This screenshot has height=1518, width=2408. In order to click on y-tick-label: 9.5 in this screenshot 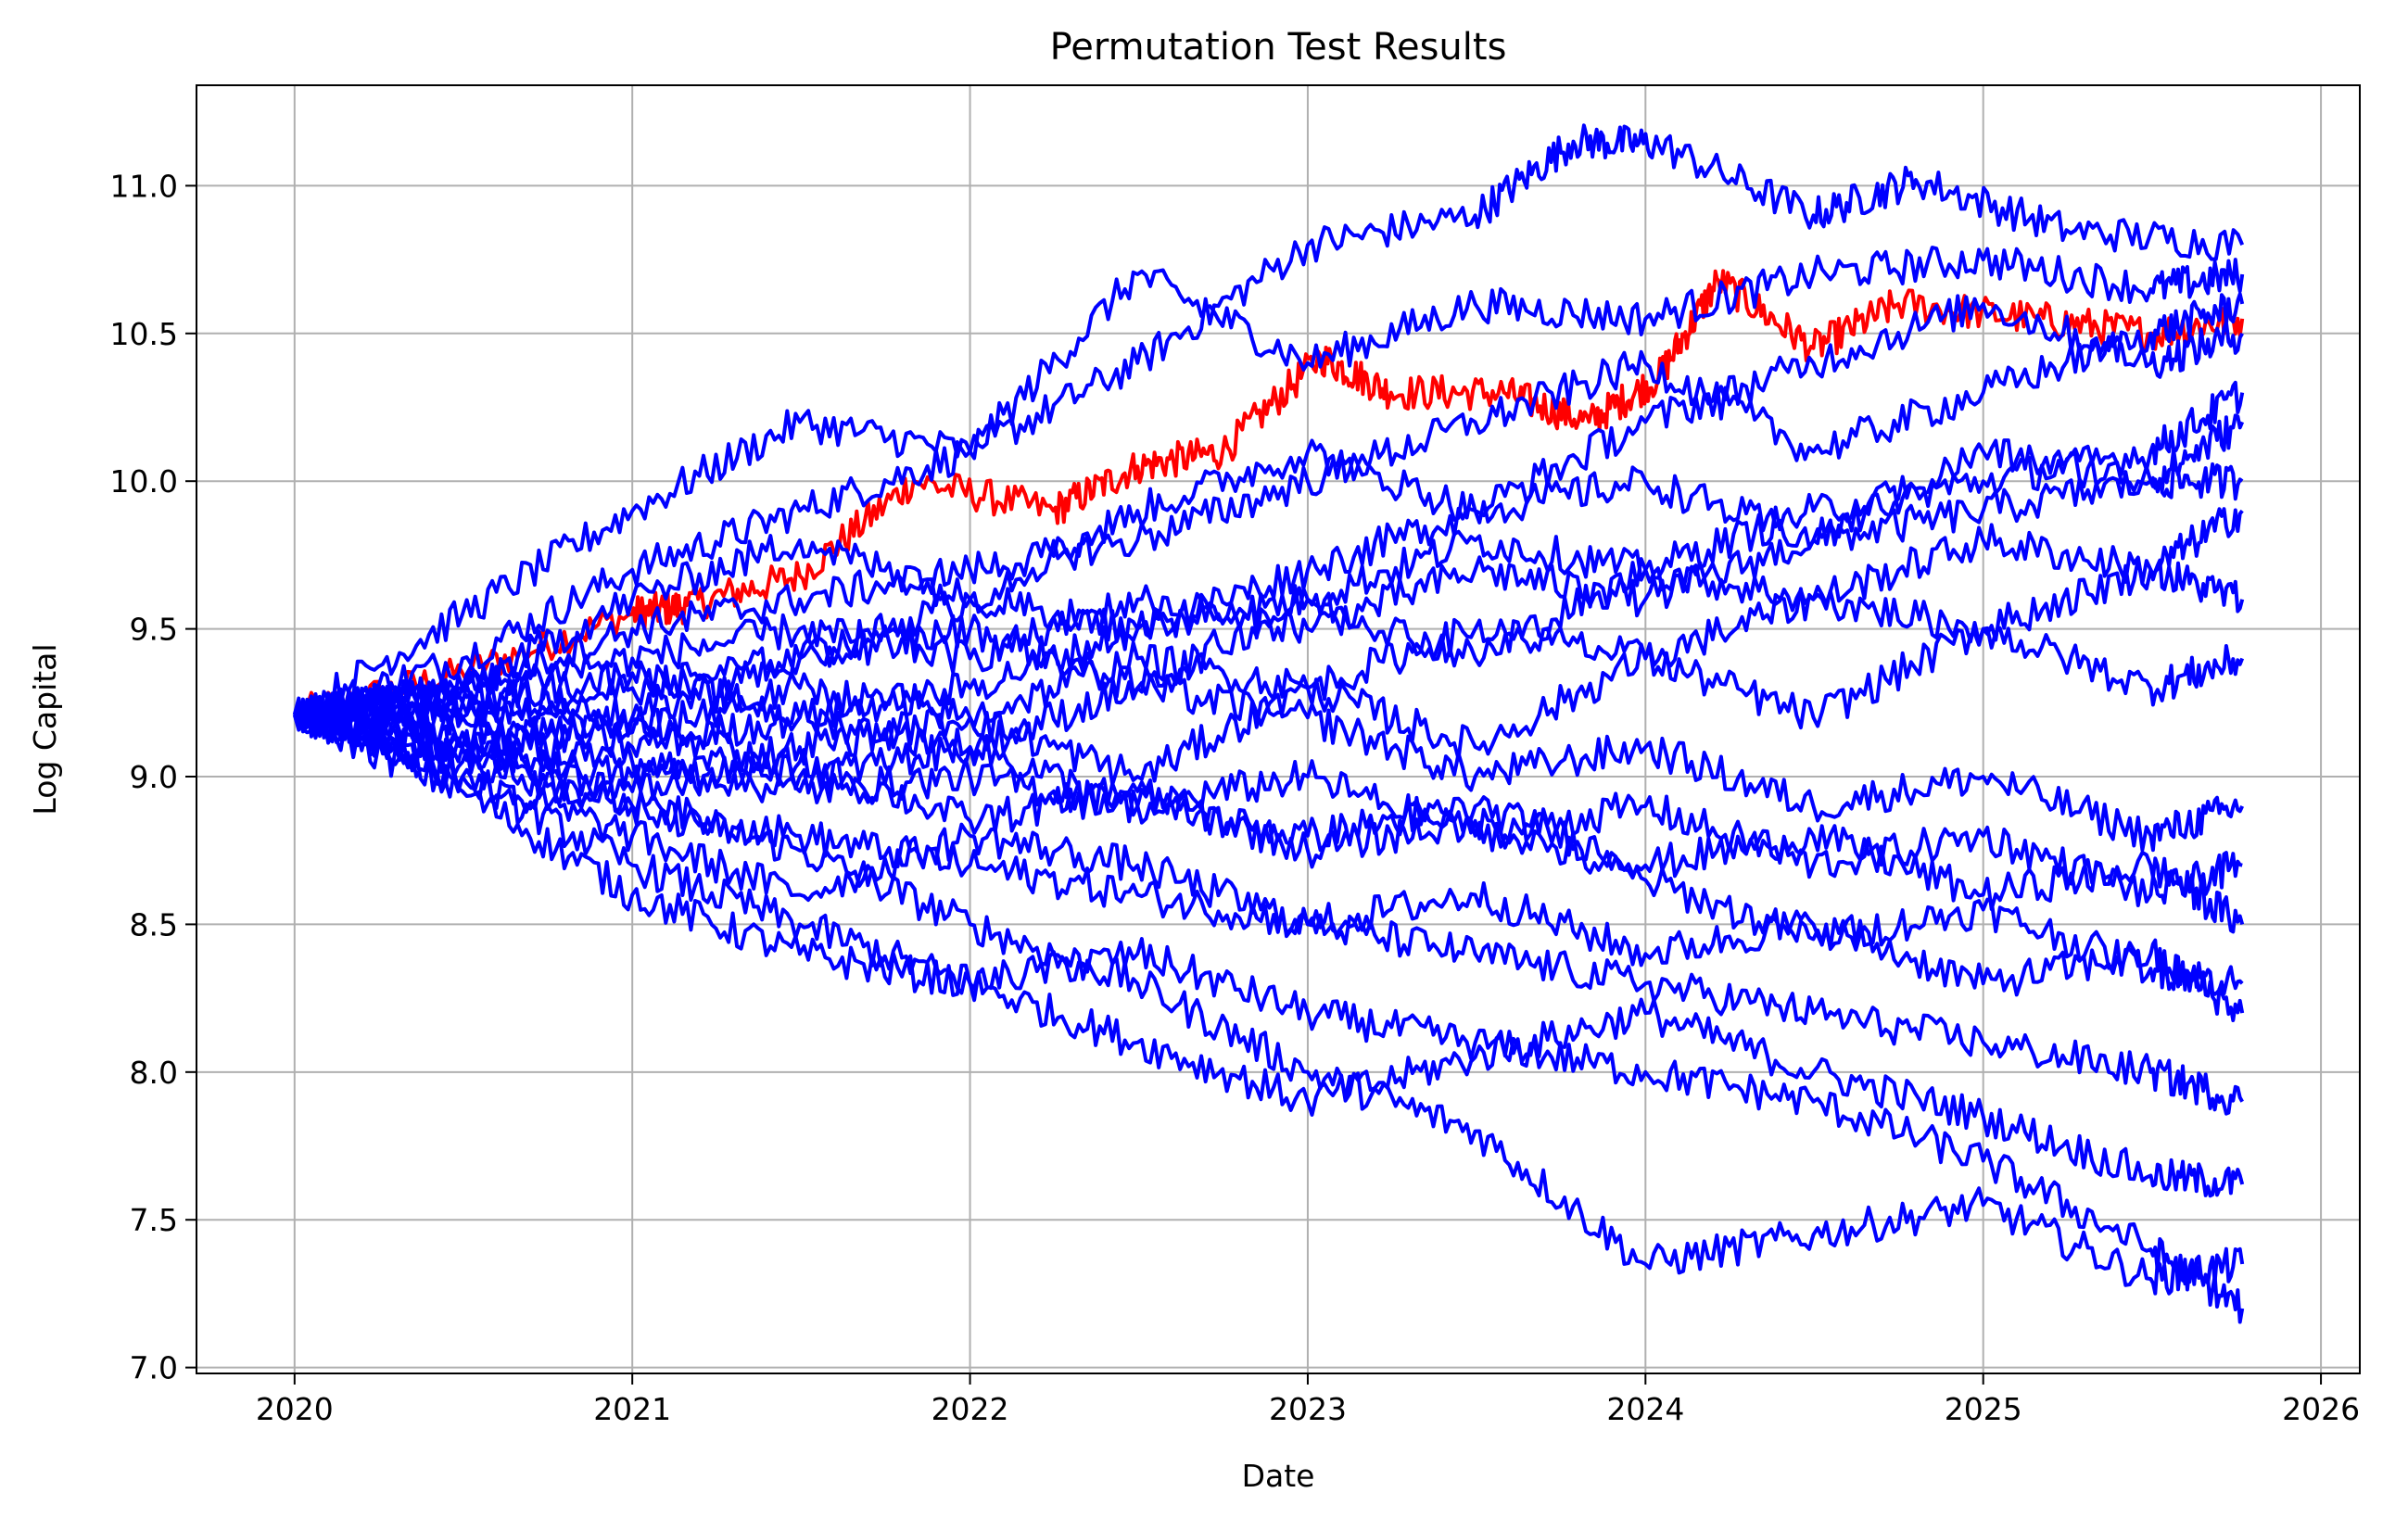, I will do `click(154, 630)`.